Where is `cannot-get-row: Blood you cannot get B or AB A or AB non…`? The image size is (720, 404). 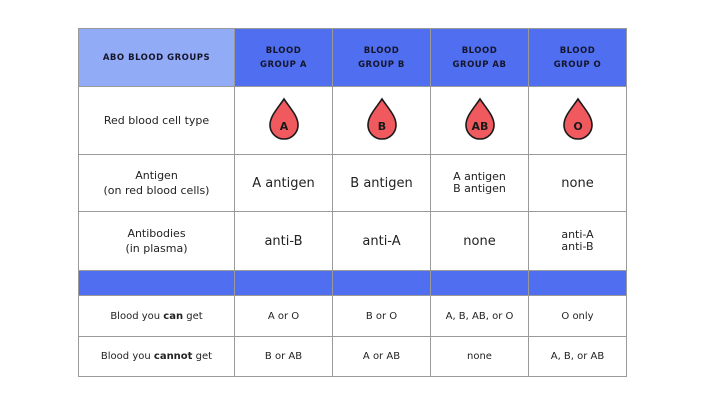
cannot-get-row: Blood you cannot get B or AB A or AB non… is located at coordinates (352, 356).